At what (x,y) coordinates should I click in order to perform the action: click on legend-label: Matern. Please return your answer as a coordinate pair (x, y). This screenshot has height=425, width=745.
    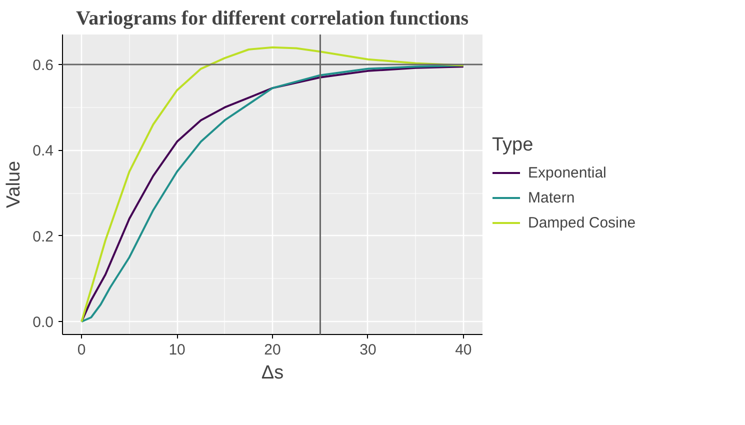
    Looking at the image, I should click on (551, 197).